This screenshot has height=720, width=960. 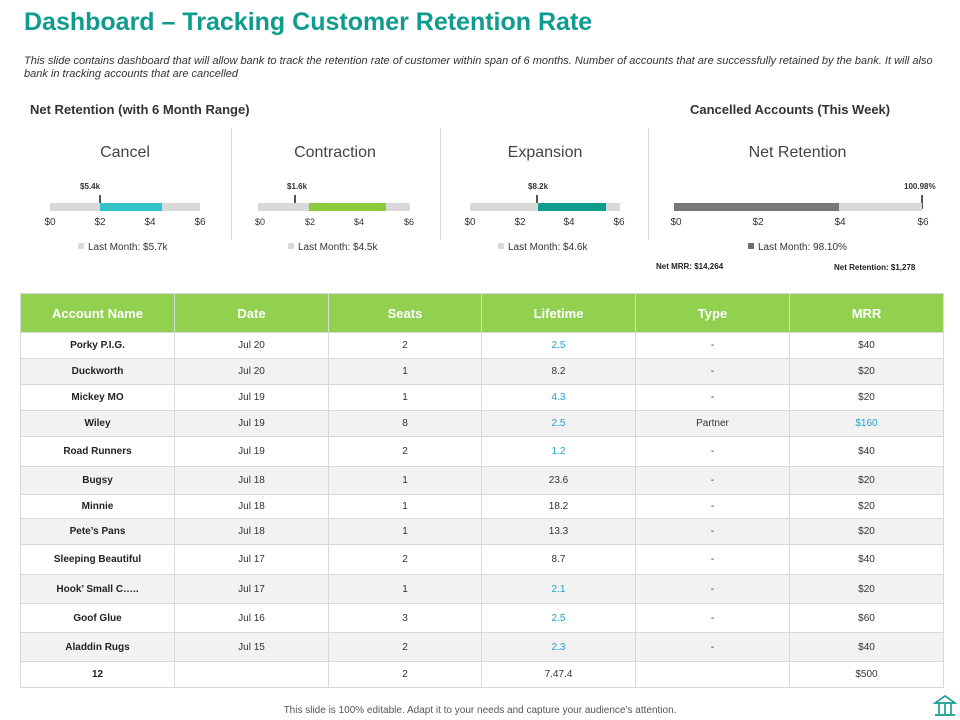 I want to click on cell-mrr: $160, so click(x=866, y=423).